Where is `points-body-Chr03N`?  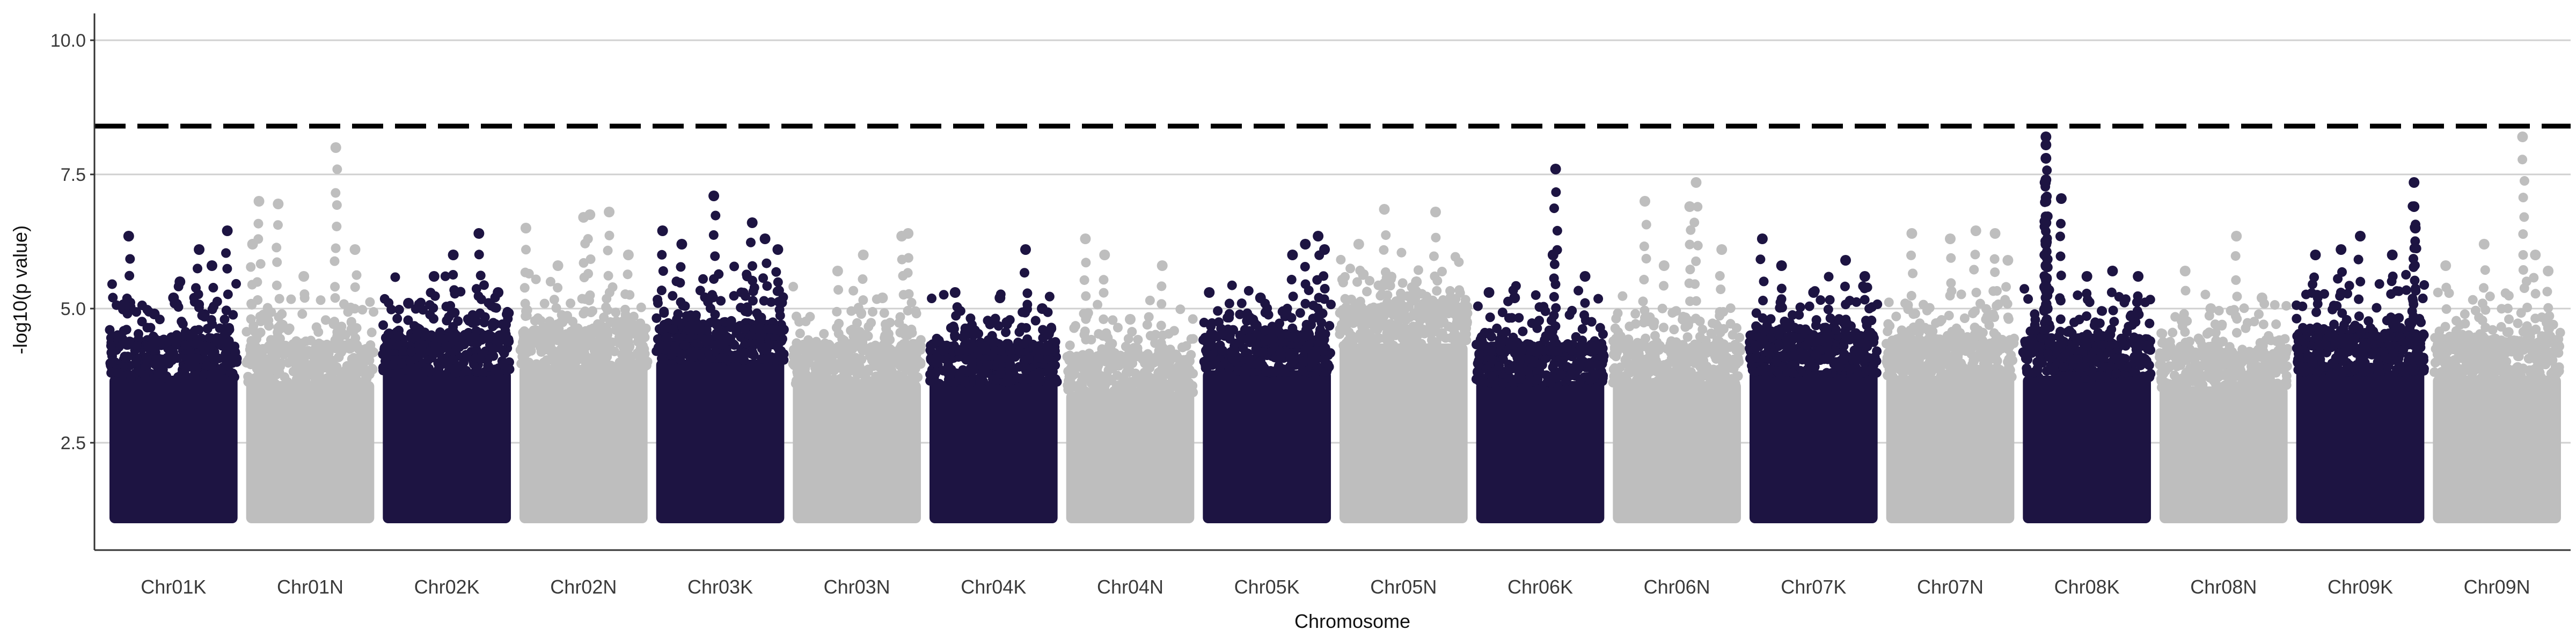
points-body-Chr03N is located at coordinates (857, 452).